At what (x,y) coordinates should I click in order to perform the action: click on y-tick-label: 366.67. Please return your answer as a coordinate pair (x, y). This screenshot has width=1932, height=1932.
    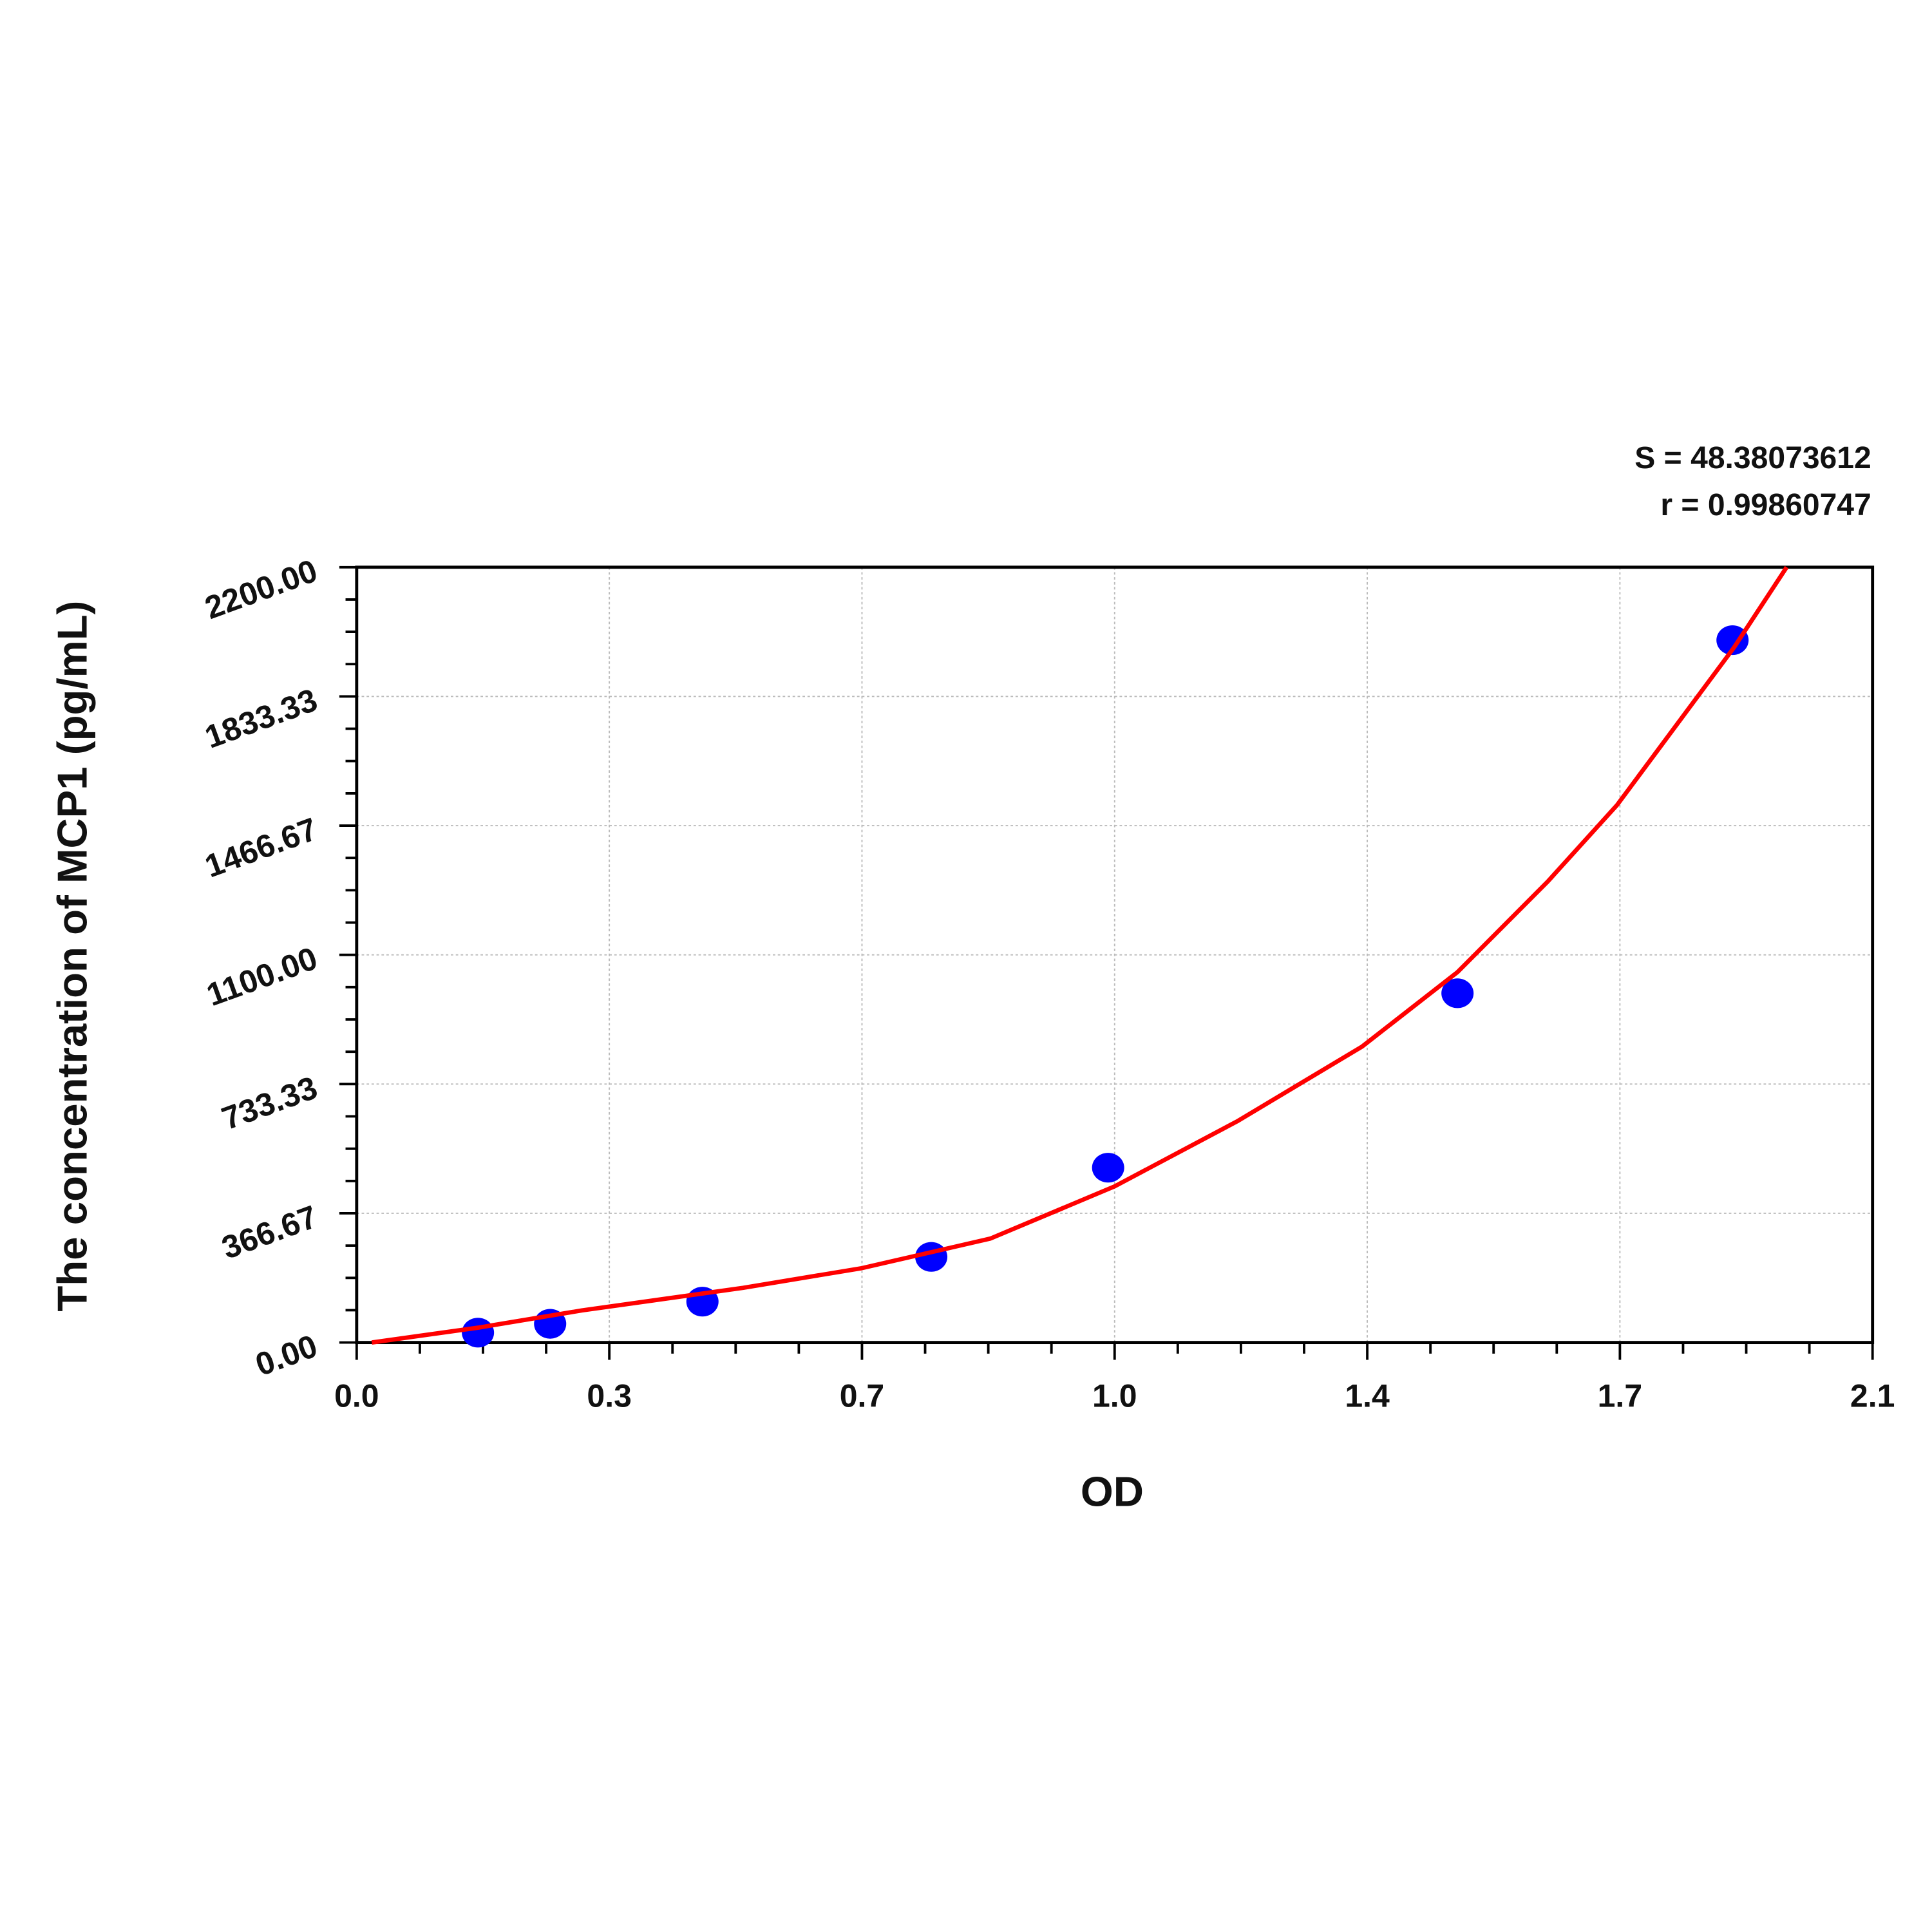
    Looking at the image, I should click on (269, 1232).